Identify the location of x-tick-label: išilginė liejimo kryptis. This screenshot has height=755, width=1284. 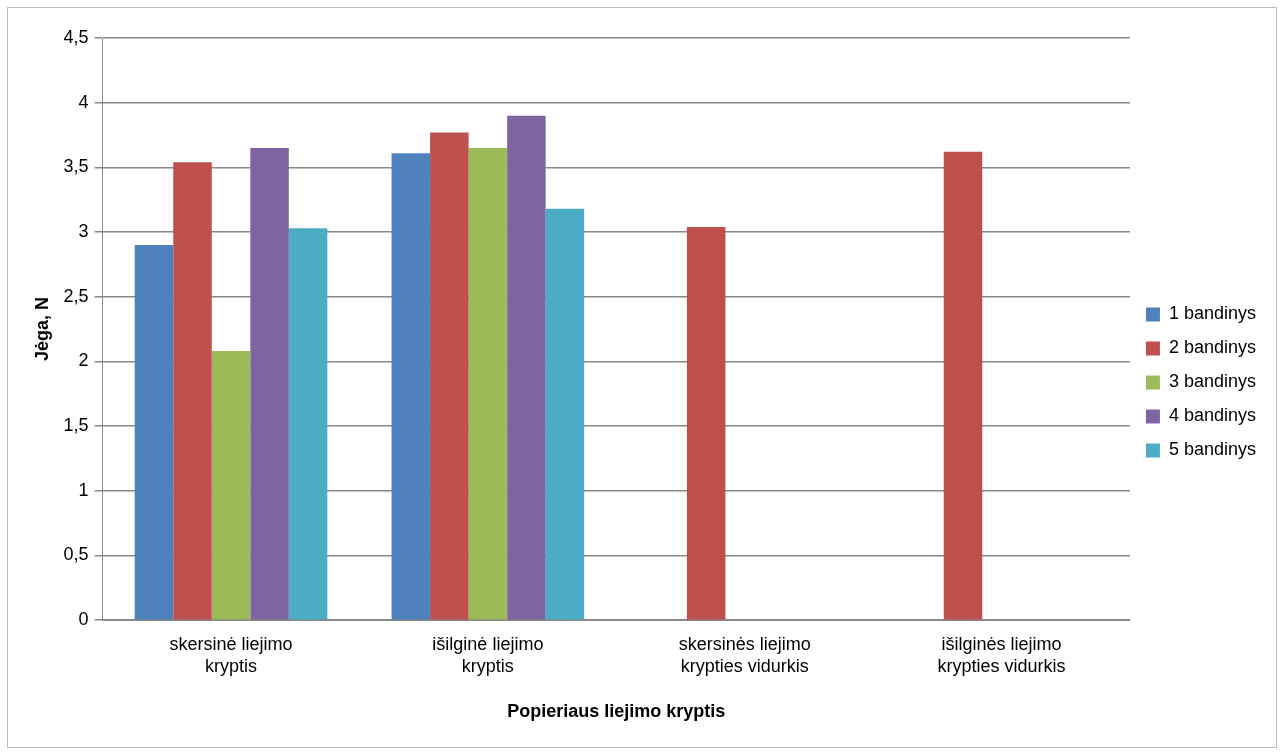
(488, 654).